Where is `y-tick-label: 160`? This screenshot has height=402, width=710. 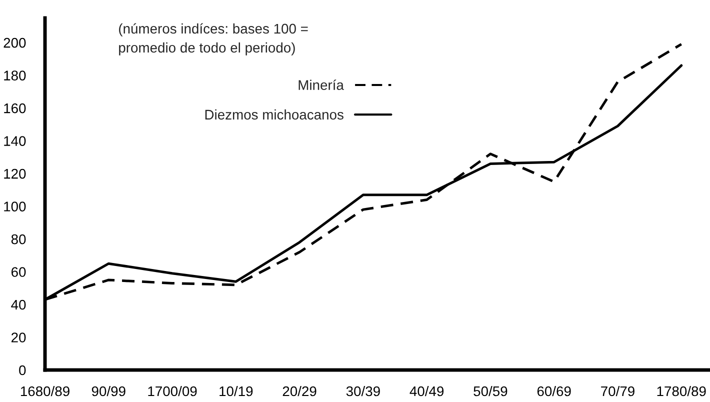 y-tick-label: 160 is located at coordinates (15, 108).